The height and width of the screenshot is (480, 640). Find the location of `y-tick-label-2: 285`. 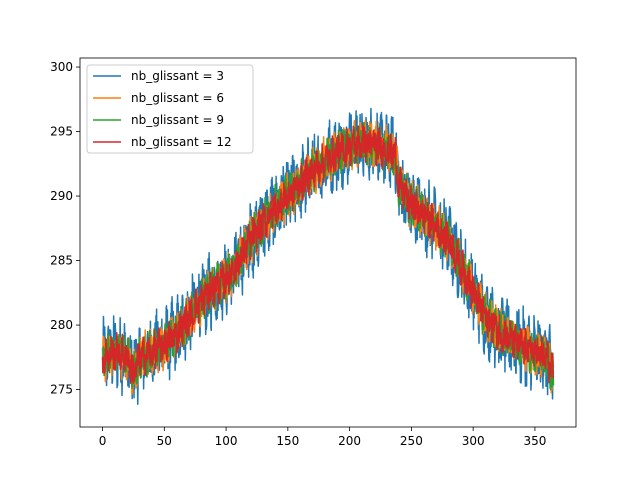

y-tick-label-2: 285 is located at coordinates (61, 261).